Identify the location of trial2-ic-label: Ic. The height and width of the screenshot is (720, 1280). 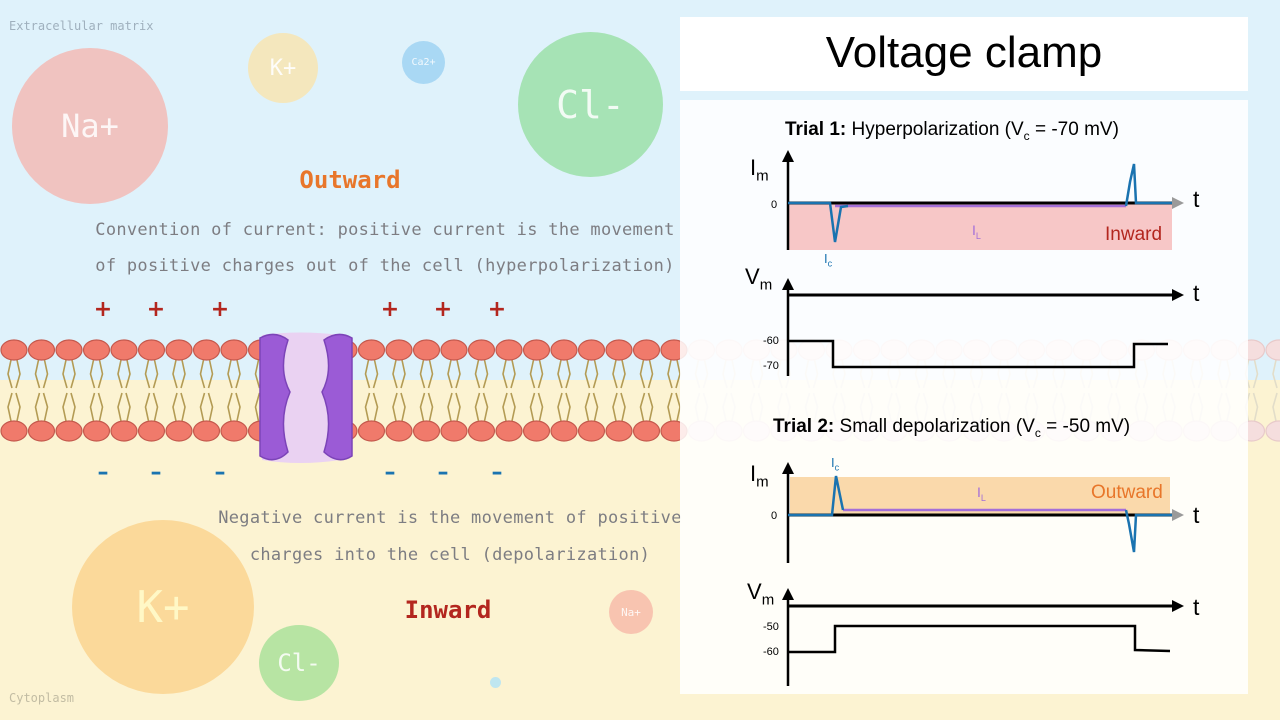
(835, 464).